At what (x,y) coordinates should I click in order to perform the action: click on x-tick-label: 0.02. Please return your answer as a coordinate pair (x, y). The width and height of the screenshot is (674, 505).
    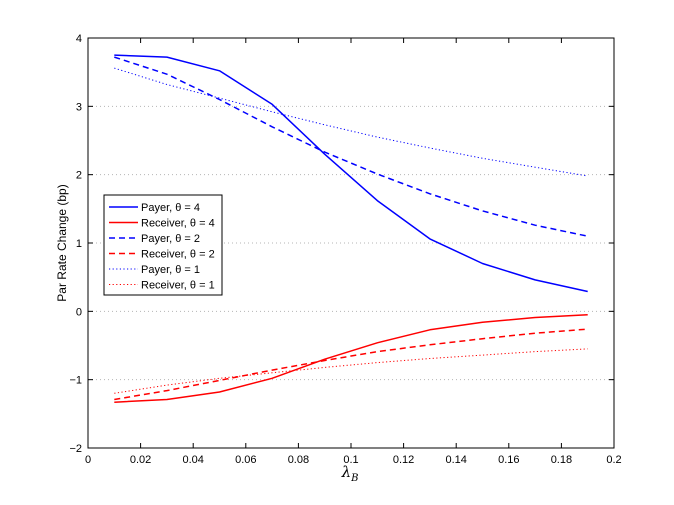
    Looking at the image, I should click on (140, 460).